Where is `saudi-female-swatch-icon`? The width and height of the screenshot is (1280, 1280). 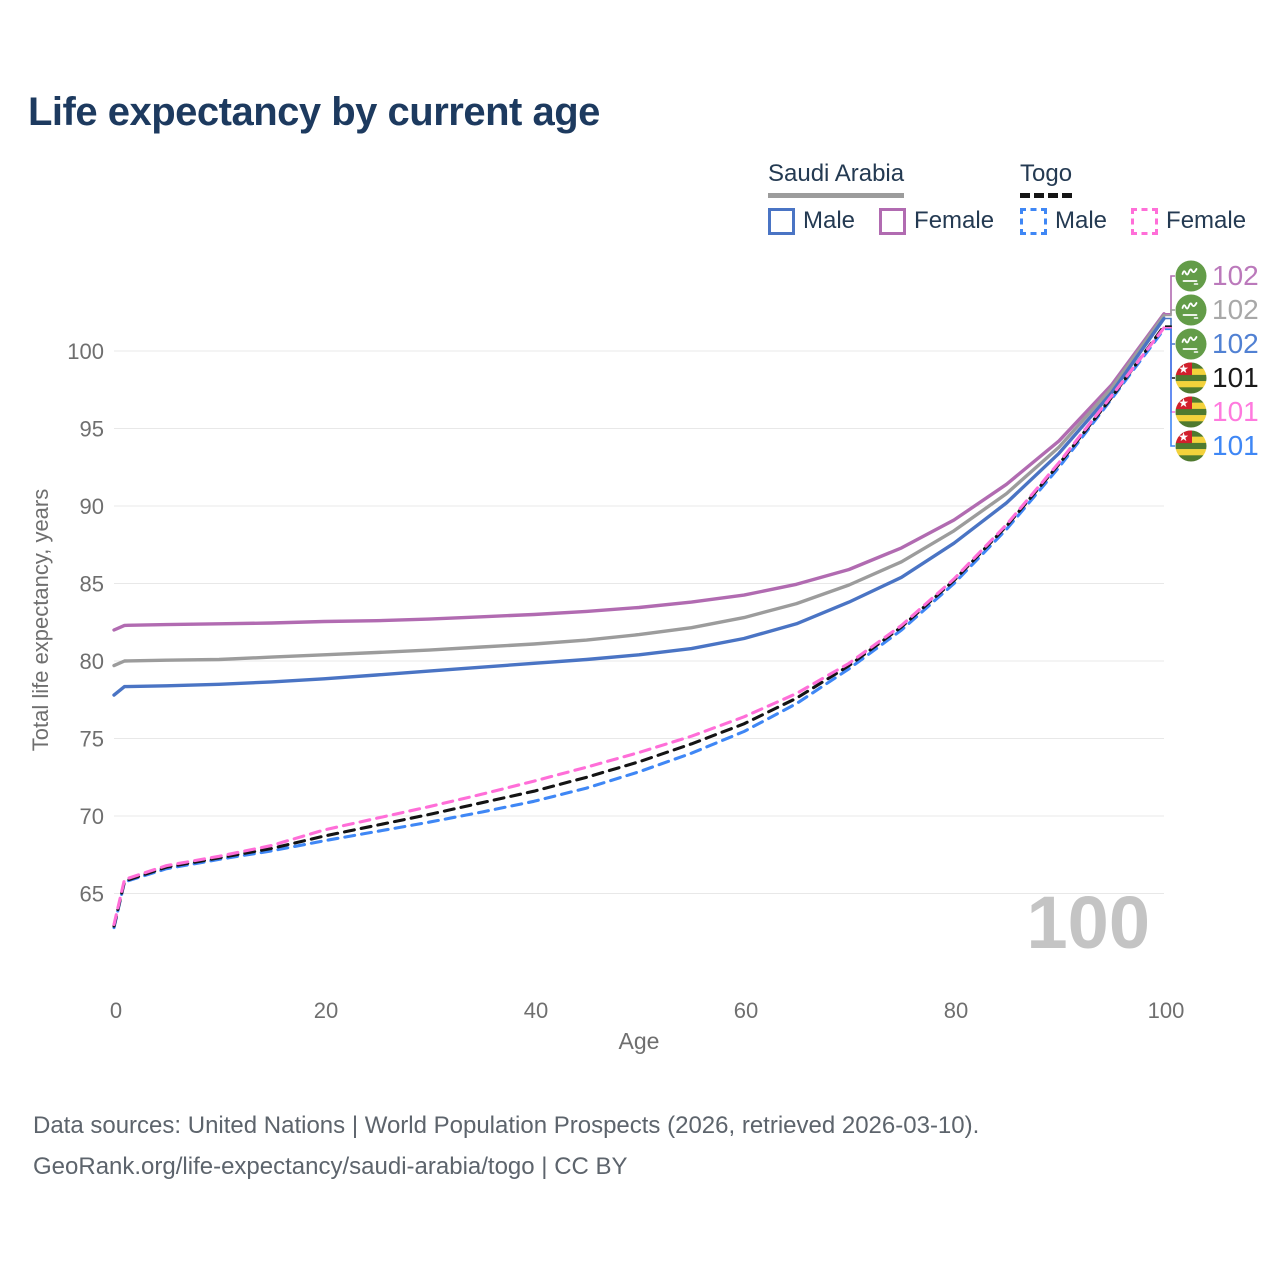
saudi-female-swatch-icon is located at coordinates (893, 221).